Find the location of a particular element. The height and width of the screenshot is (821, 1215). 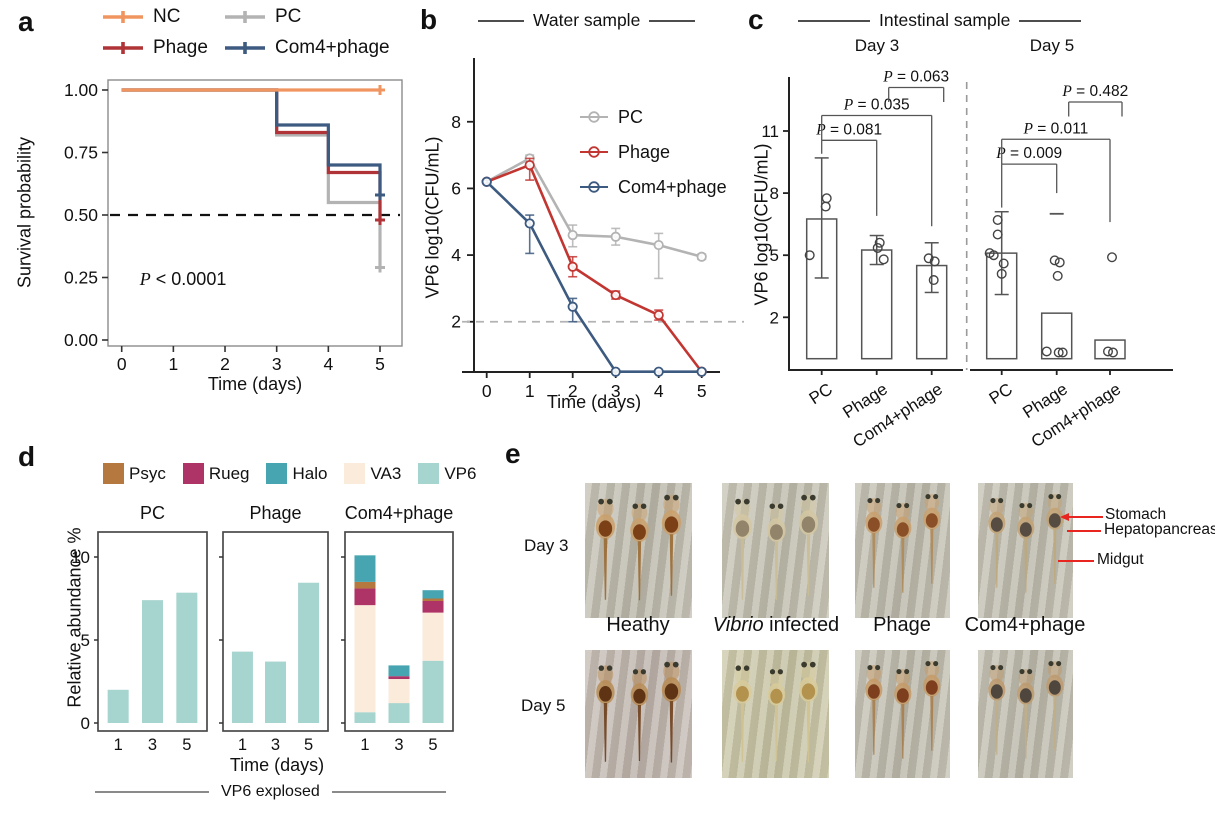

svg-text: Com4+phage is located at coordinates (672, 187).